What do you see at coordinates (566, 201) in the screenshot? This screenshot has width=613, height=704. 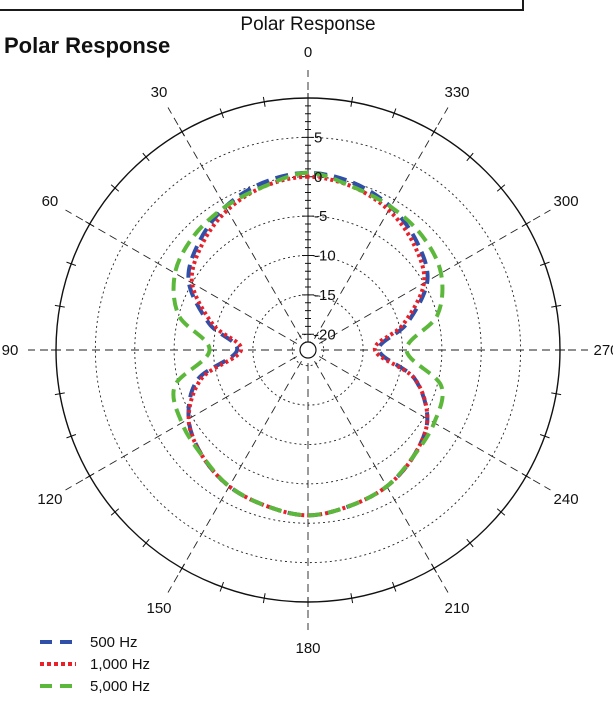 I see `angle-label: 300` at bounding box center [566, 201].